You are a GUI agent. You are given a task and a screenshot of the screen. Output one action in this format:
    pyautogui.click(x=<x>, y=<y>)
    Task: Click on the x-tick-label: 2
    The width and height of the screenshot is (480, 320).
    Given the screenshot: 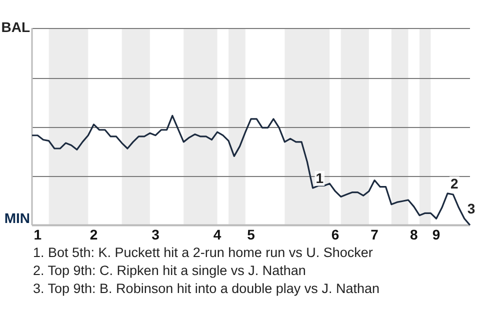 What is the action you would take?
    pyautogui.click(x=94, y=234)
    